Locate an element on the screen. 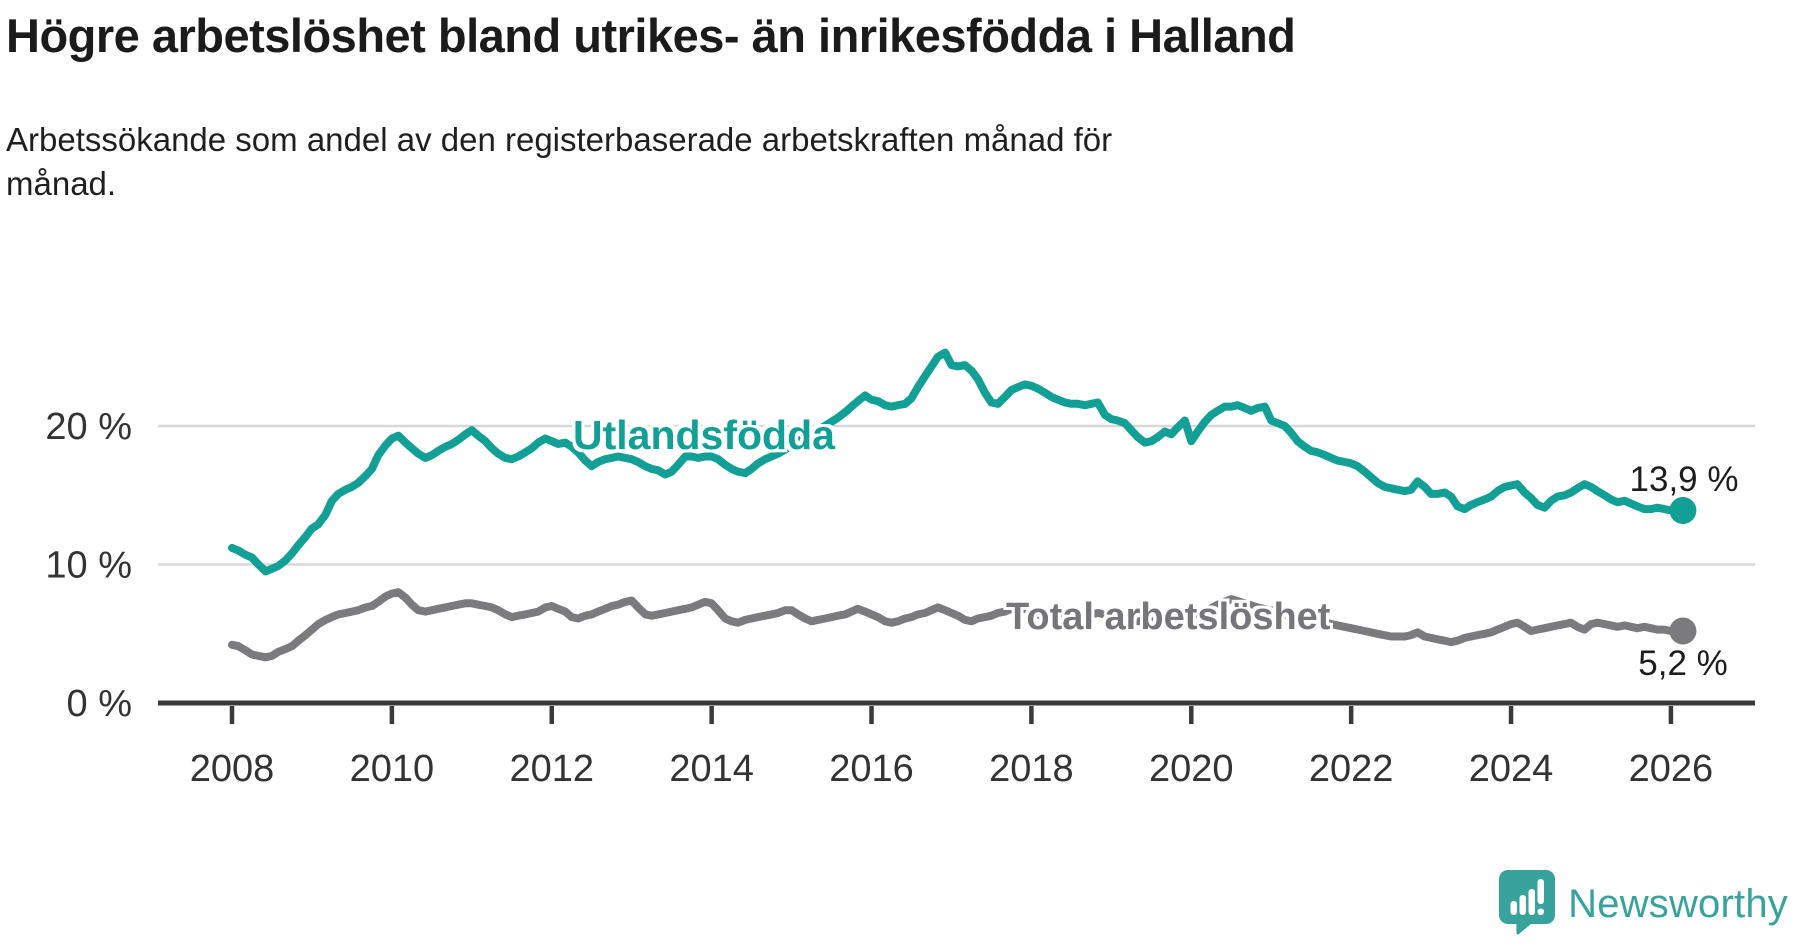 This screenshot has width=1800, height=948. series-line-total is located at coordinates (957, 625).